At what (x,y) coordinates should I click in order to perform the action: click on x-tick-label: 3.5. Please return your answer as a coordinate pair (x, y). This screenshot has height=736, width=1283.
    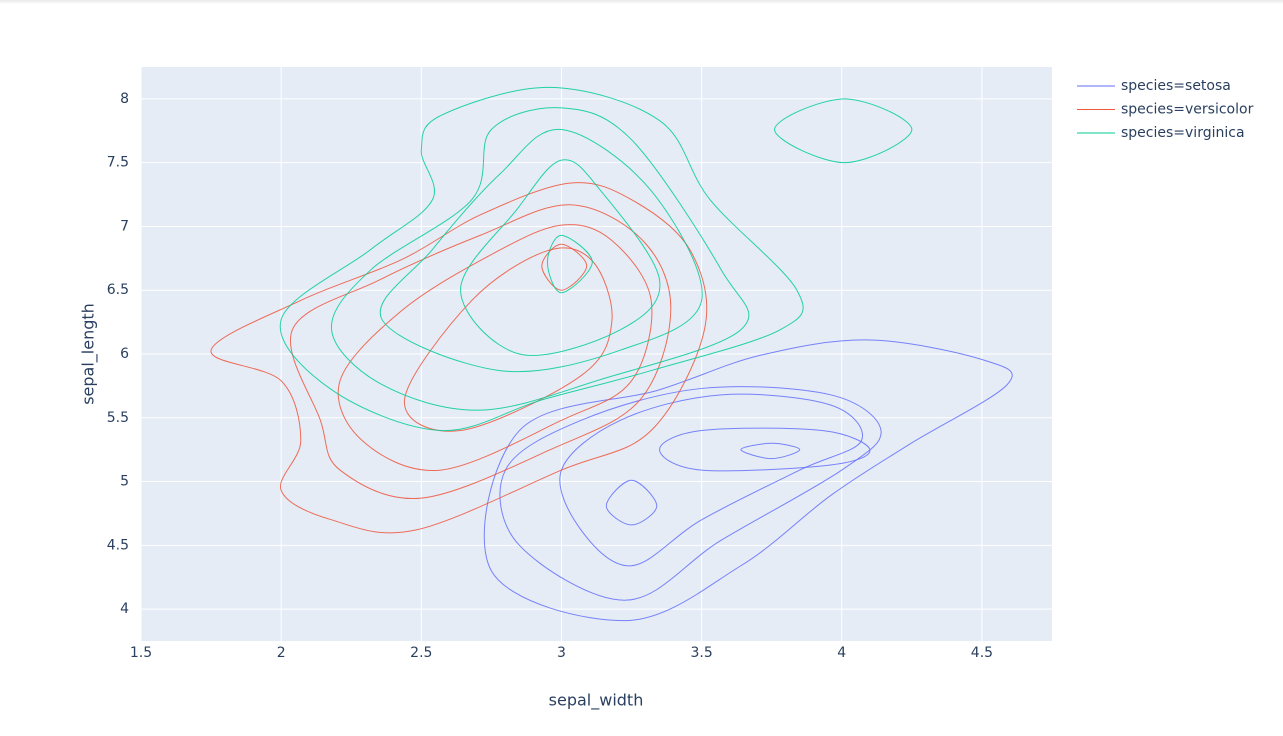
    Looking at the image, I should click on (701, 653).